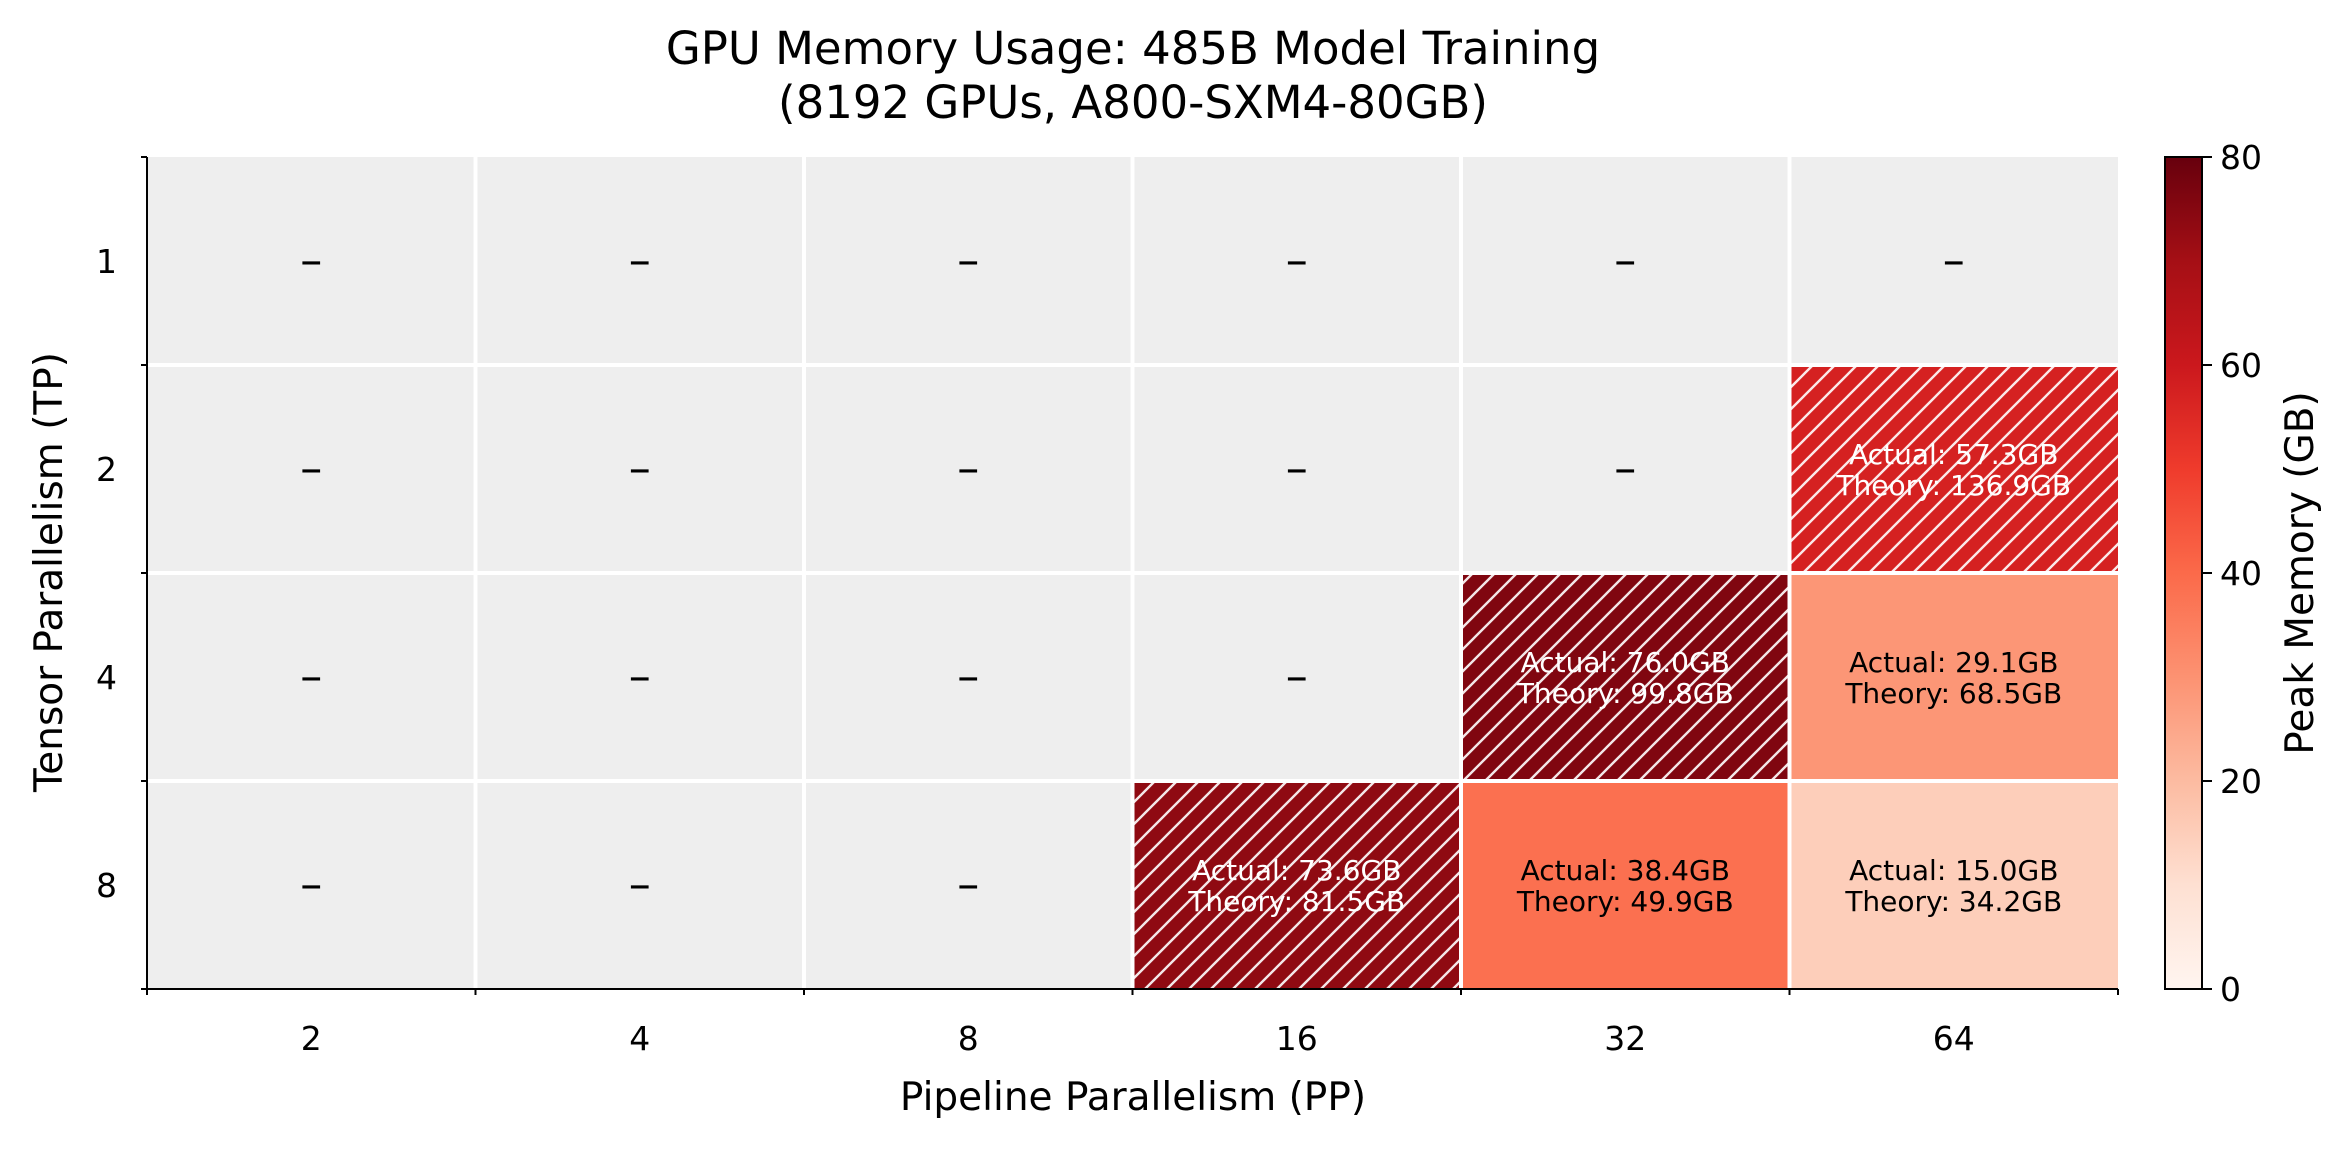  I want to click on x-tick-label: 8, so click(968, 1038).